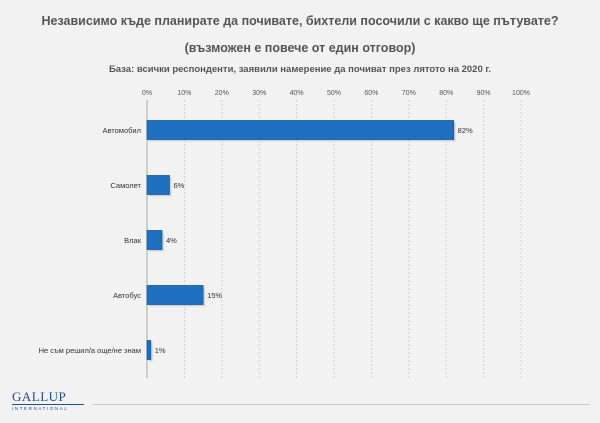  What do you see at coordinates (409, 93) in the screenshot?
I see `x-tick-label: 70%` at bounding box center [409, 93].